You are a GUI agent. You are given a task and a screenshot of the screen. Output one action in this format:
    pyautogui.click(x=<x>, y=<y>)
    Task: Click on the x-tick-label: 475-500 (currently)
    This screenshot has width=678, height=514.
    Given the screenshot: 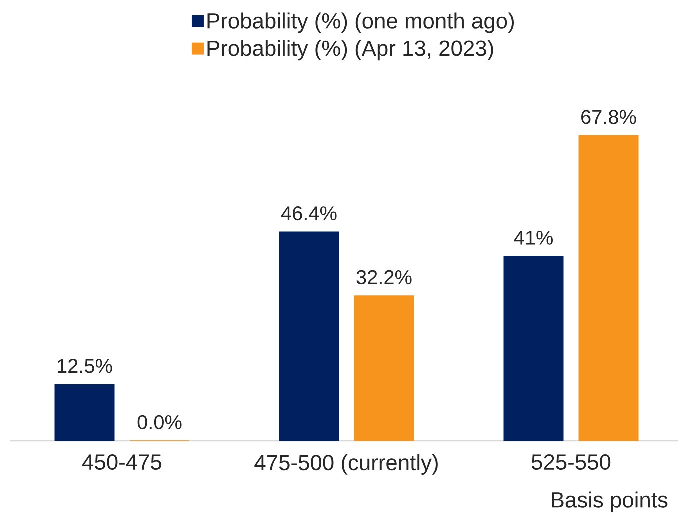 What is the action you would take?
    pyautogui.click(x=346, y=464)
    